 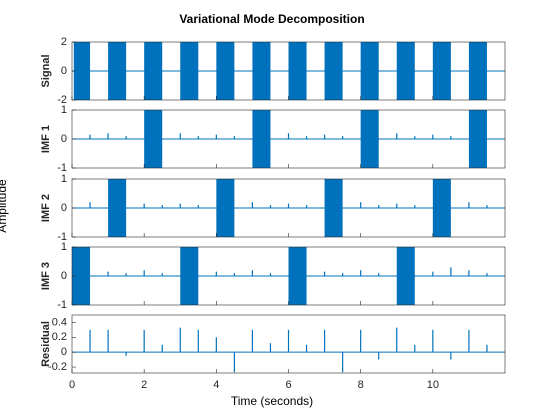 I want to click on x-tick-label: 0, so click(x=72, y=385).